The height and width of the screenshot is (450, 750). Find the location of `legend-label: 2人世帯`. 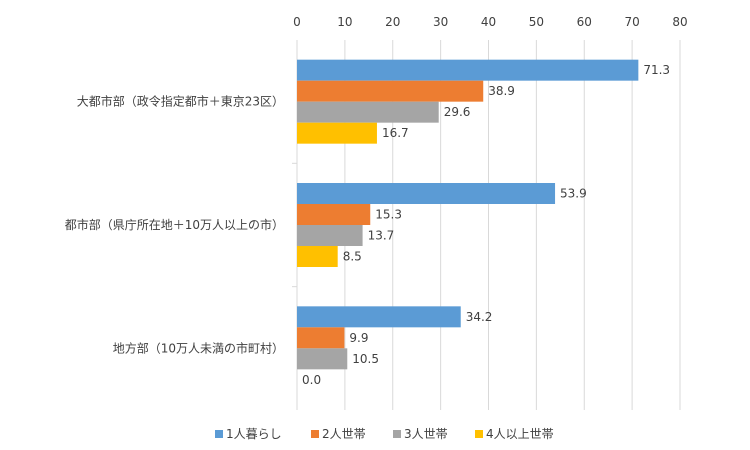

legend-label: 2人世帯 is located at coordinates (344, 434).